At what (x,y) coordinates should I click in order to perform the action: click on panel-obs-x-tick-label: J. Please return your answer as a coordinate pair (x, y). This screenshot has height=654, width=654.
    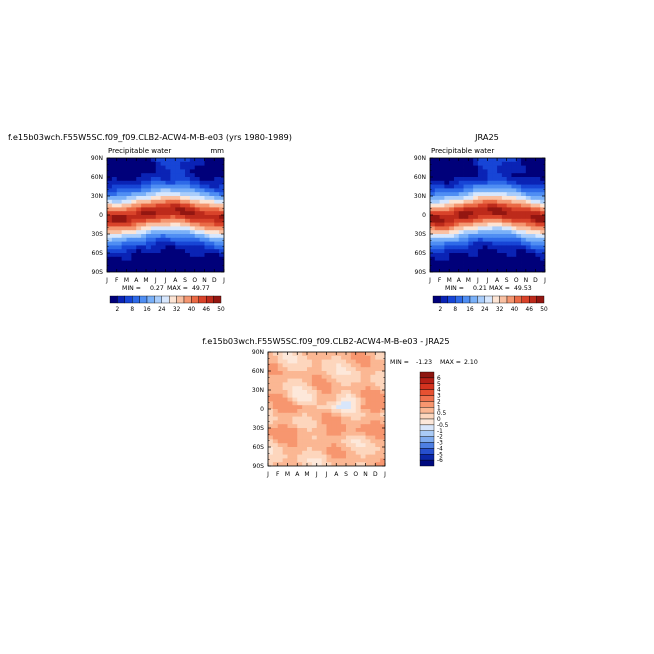
    Looking at the image, I should click on (544, 280).